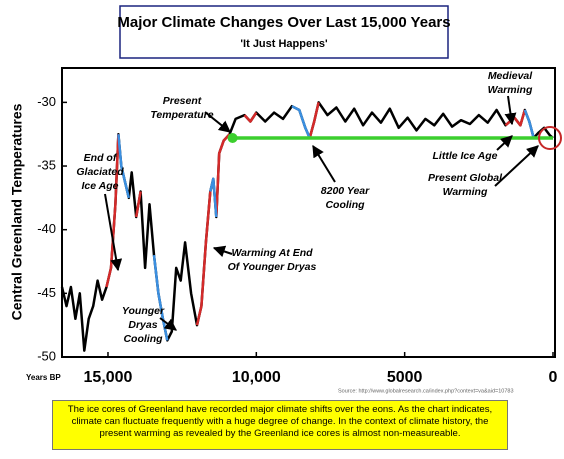 The width and height of the screenshot is (564, 459). Describe the element at coordinates (553, 377) in the screenshot. I see `x-tick-label: 0` at that location.